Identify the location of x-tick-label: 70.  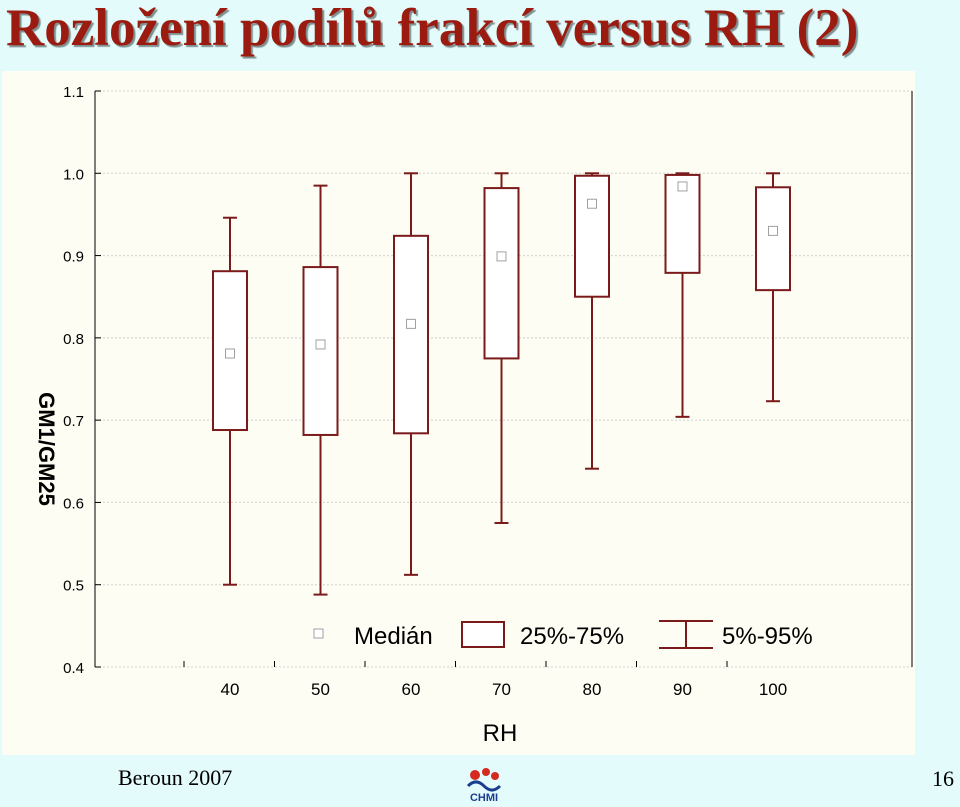
(501, 689).